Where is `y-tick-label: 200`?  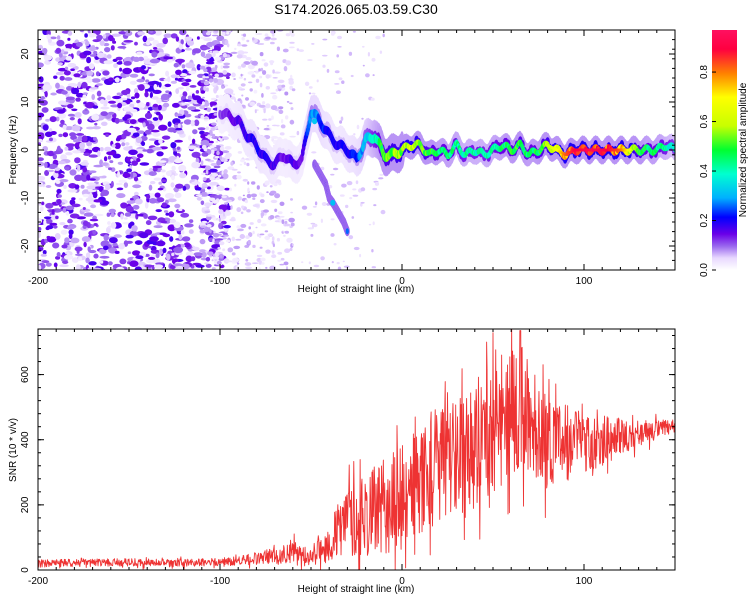
y-tick-label: 200 is located at coordinates (25, 504).